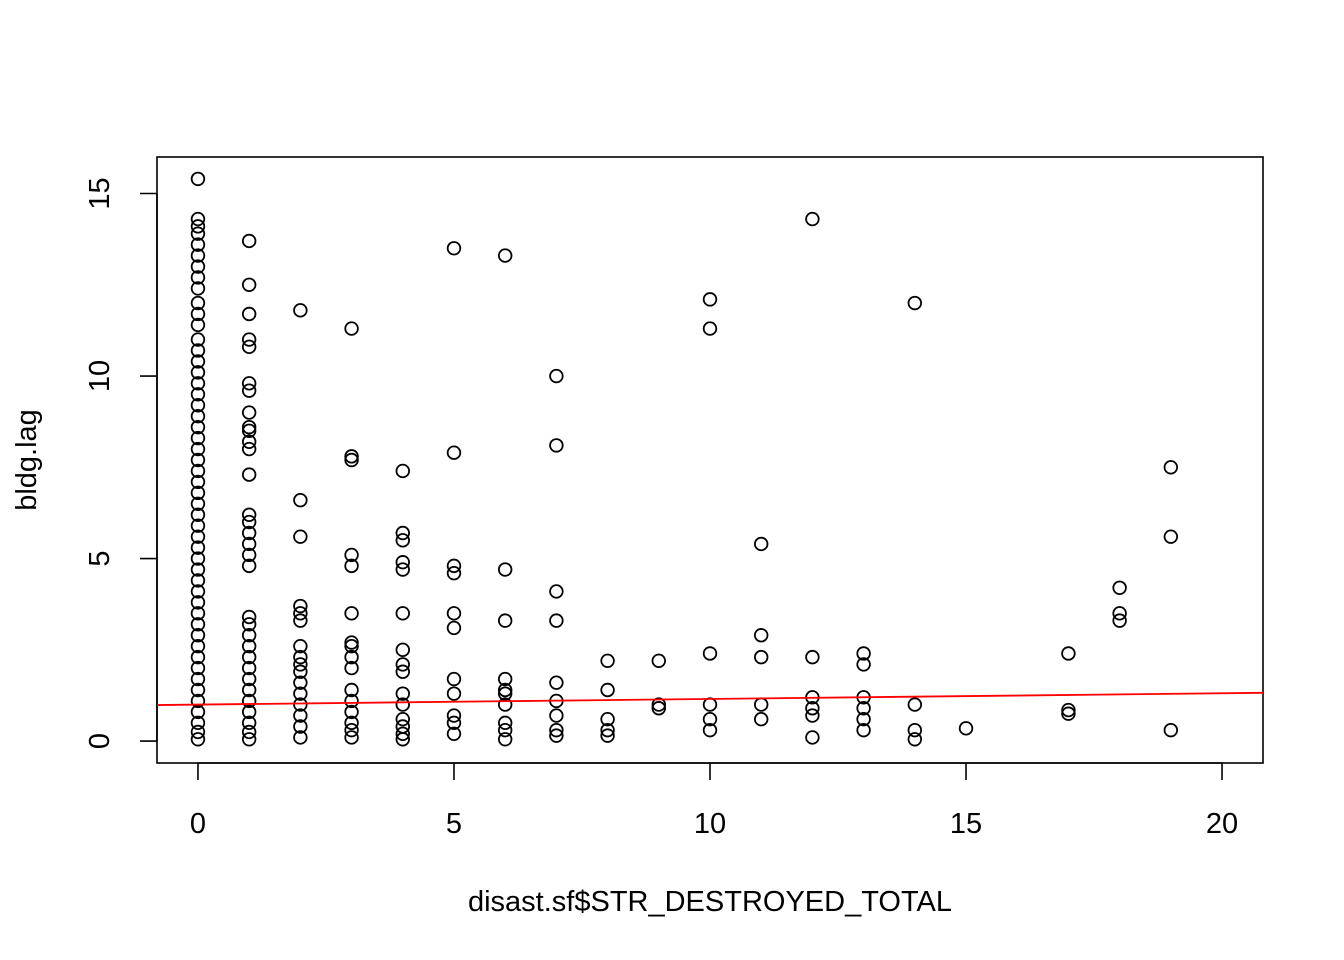 This screenshot has height=960, width=1344. What do you see at coordinates (121, 463) in the screenshot?
I see `y-axis: 0 5 10 15` at bounding box center [121, 463].